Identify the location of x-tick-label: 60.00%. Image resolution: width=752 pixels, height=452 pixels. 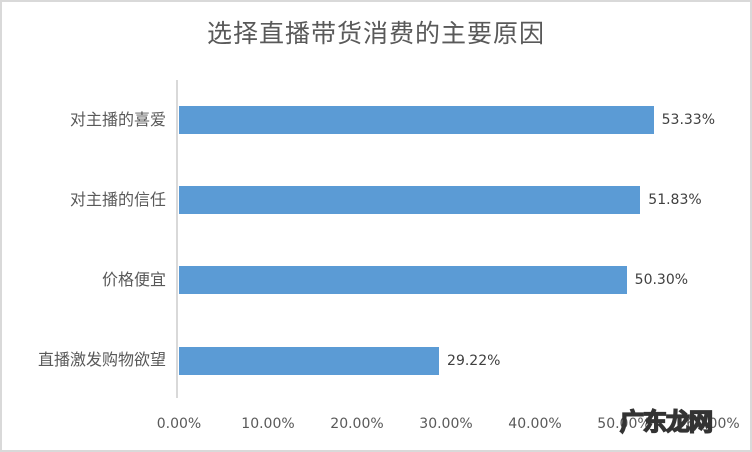
(713, 424).